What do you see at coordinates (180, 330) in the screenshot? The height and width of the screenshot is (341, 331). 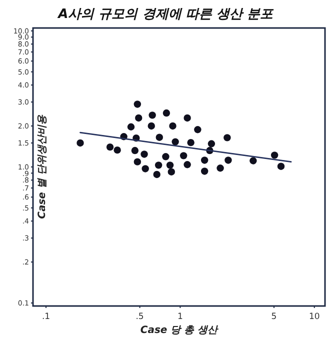 I see `x-axis-title: Case 당 총 생산` at bounding box center [180, 330].